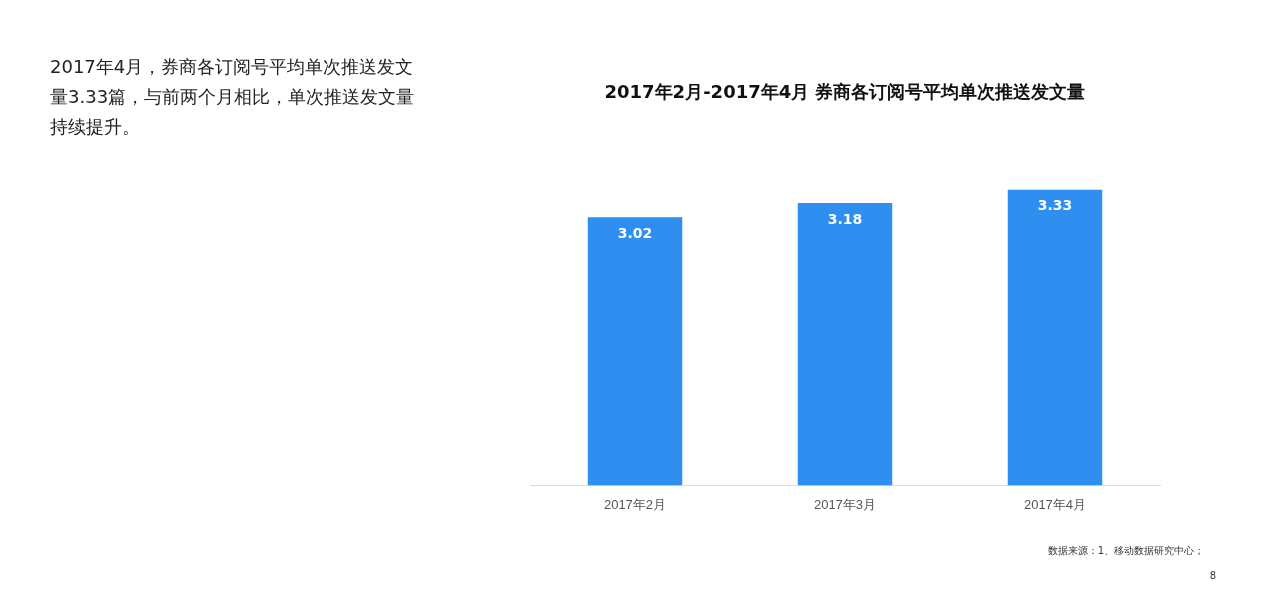 This screenshot has width=1264, height=606. What do you see at coordinates (845, 92) in the screenshot?
I see `chart-title: 2017年2月-2017年4月 券商各订阅号平均单次推送发文量` at bounding box center [845, 92].